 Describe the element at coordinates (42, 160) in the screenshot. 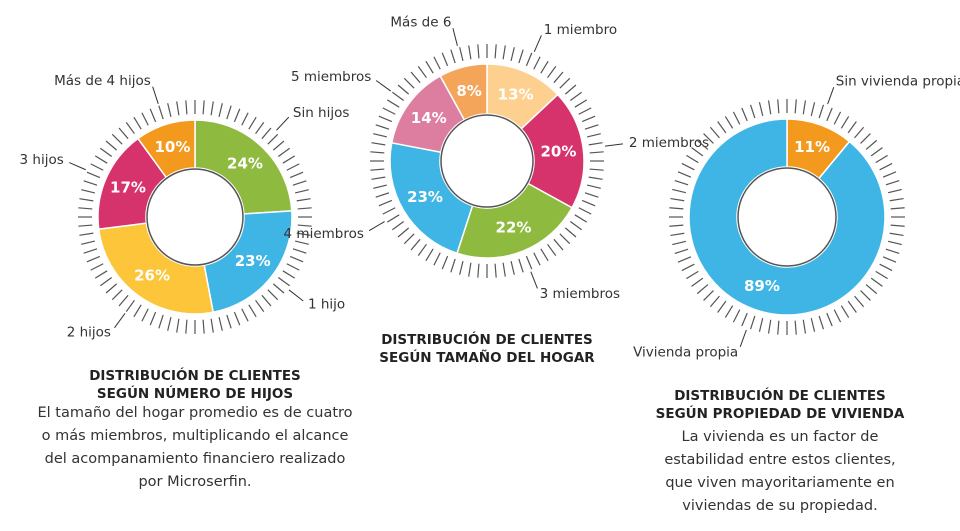

I see `category-label: 3 hijos` at that location.